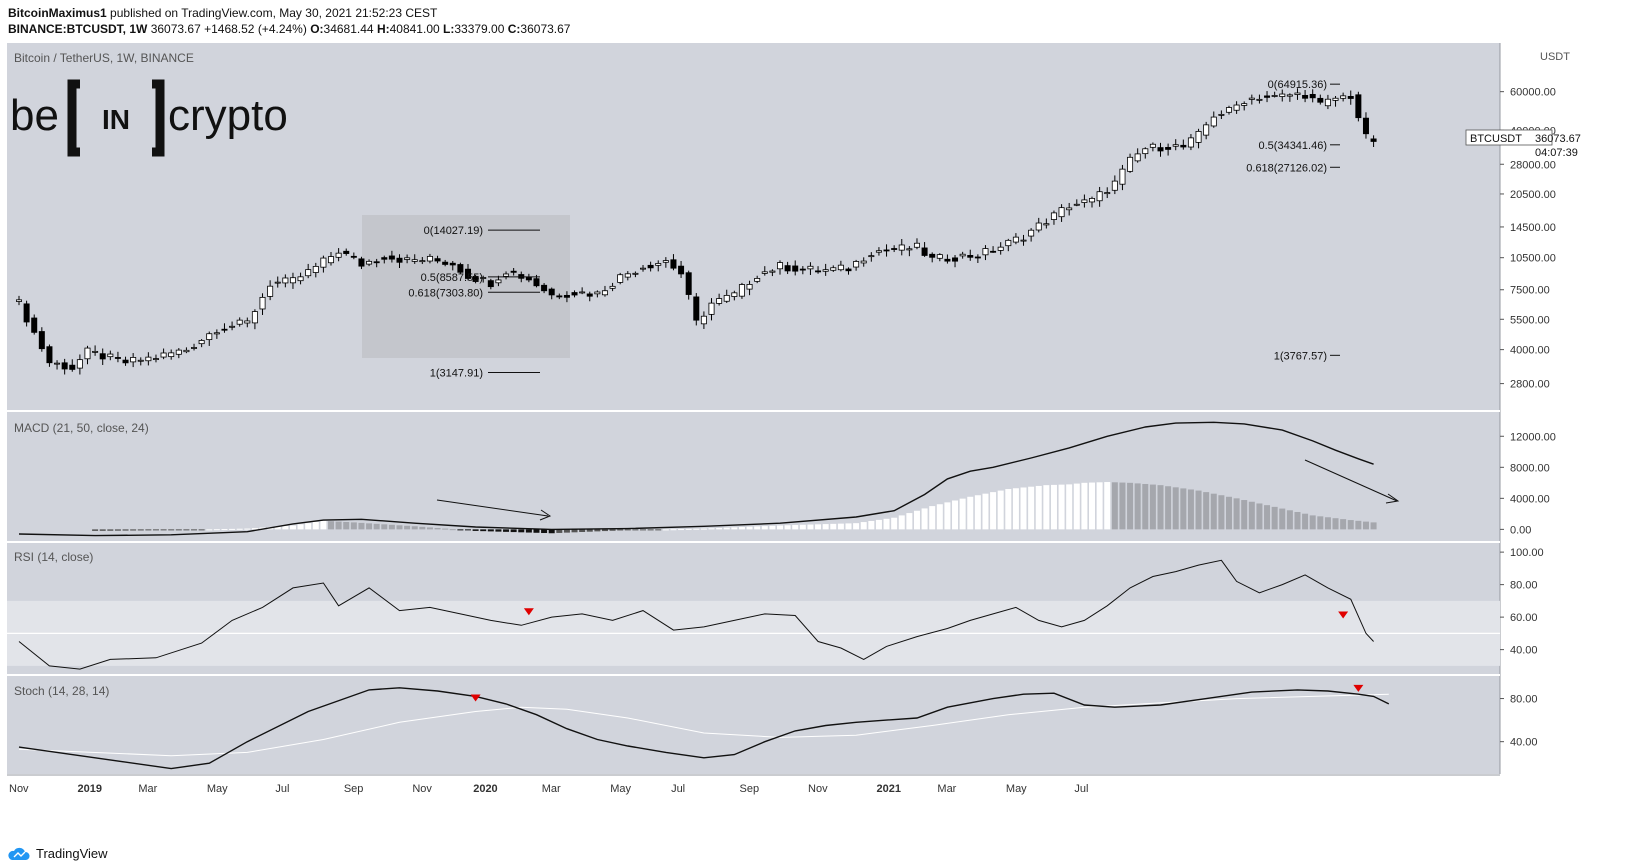 The width and height of the screenshot is (1627, 867). What do you see at coordinates (750, 789) in the screenshot?
I see `time-axis-label: Sep` at bounding box center [750, 789].